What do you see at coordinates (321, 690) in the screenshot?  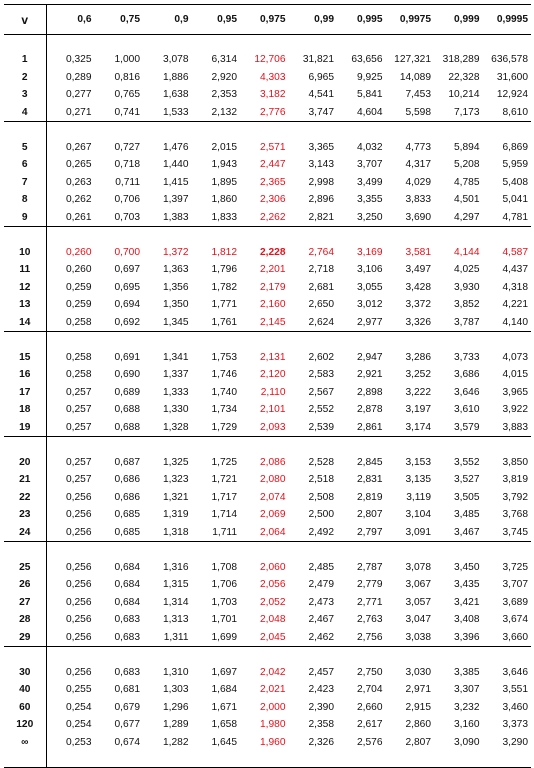 I see `critical-value-cell: 2,423` at bounding box center [321, 690].